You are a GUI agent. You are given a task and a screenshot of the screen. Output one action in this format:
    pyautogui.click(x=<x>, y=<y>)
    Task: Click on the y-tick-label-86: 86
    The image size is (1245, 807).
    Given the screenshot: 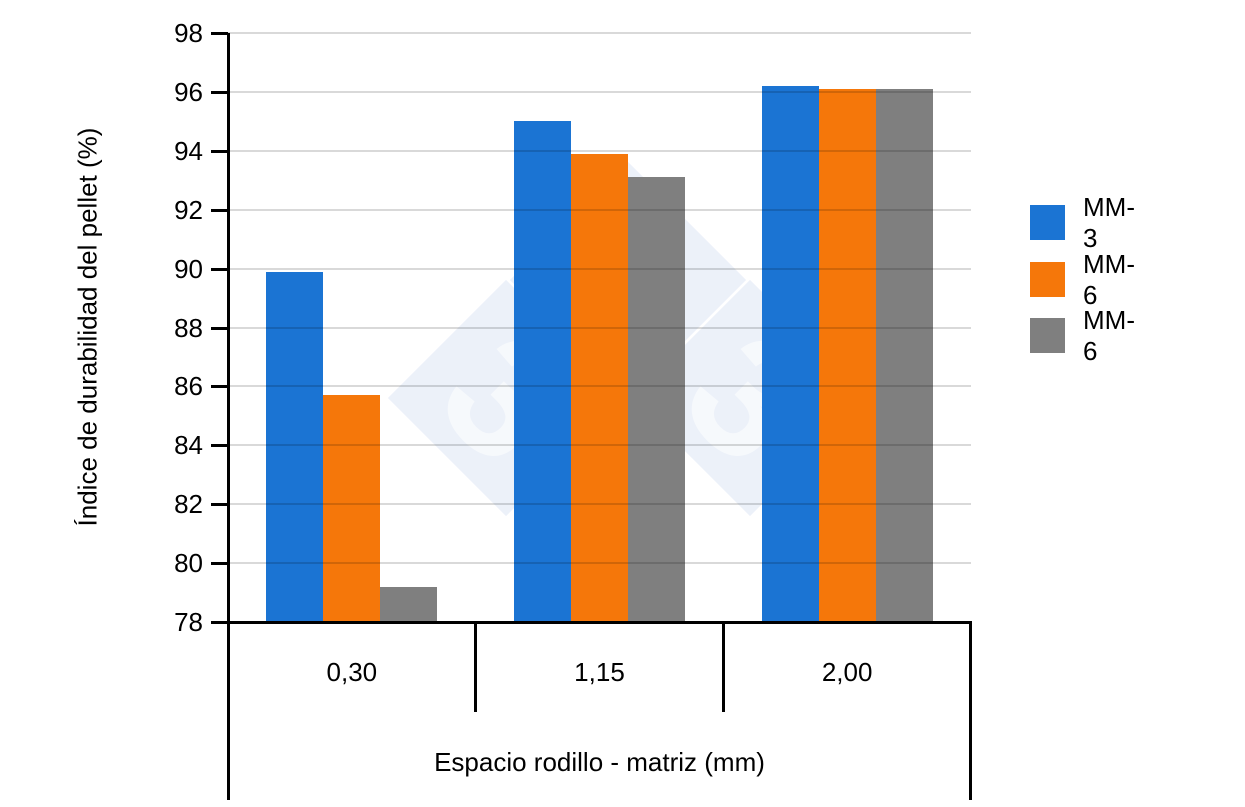 What is the action you would take?
    pyautogui.click(x=188, y=386)
    